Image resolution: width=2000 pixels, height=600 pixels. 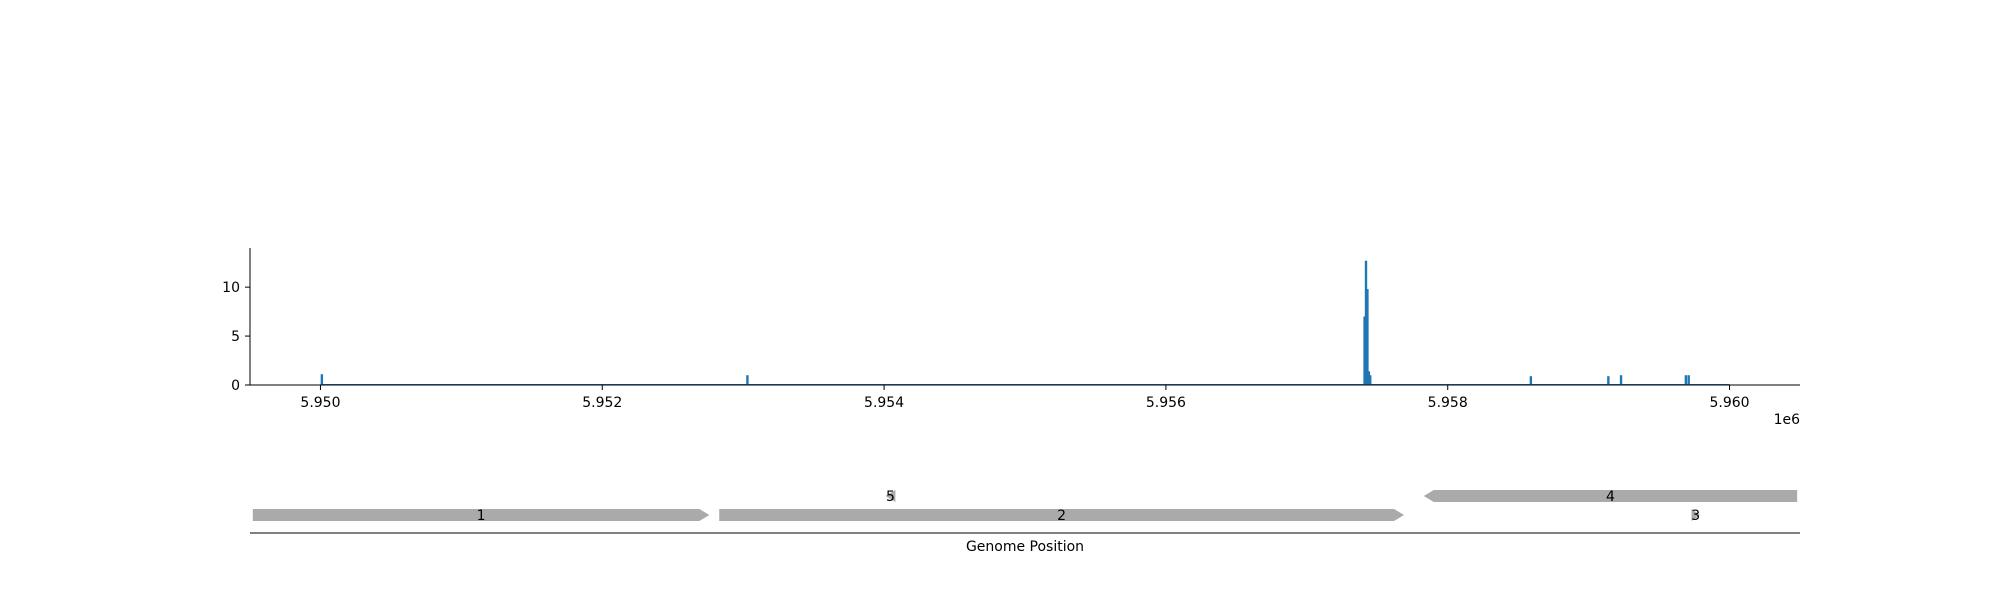 What do you see at coordinates (602, 403) in the screenshot?
I see `x-tick-label-1: 5.952` at bounding box center [602, 403].